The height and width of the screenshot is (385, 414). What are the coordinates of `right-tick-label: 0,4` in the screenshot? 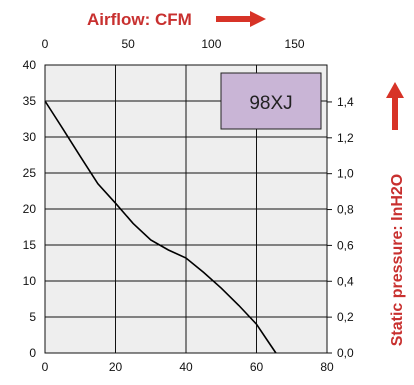 It's located at (345, 281).